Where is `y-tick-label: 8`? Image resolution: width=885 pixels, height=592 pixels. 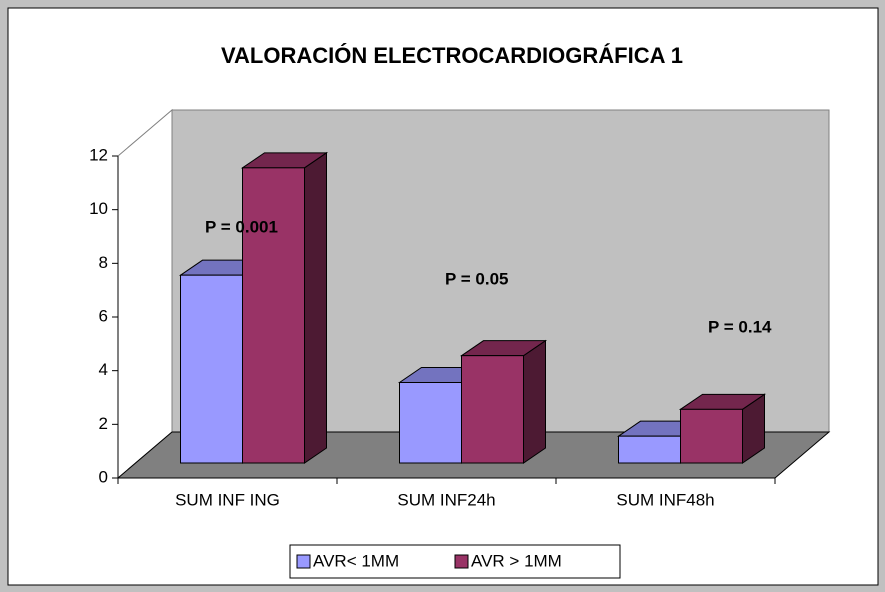
y-tick-label: 8 is located at coordinates (103, 262).